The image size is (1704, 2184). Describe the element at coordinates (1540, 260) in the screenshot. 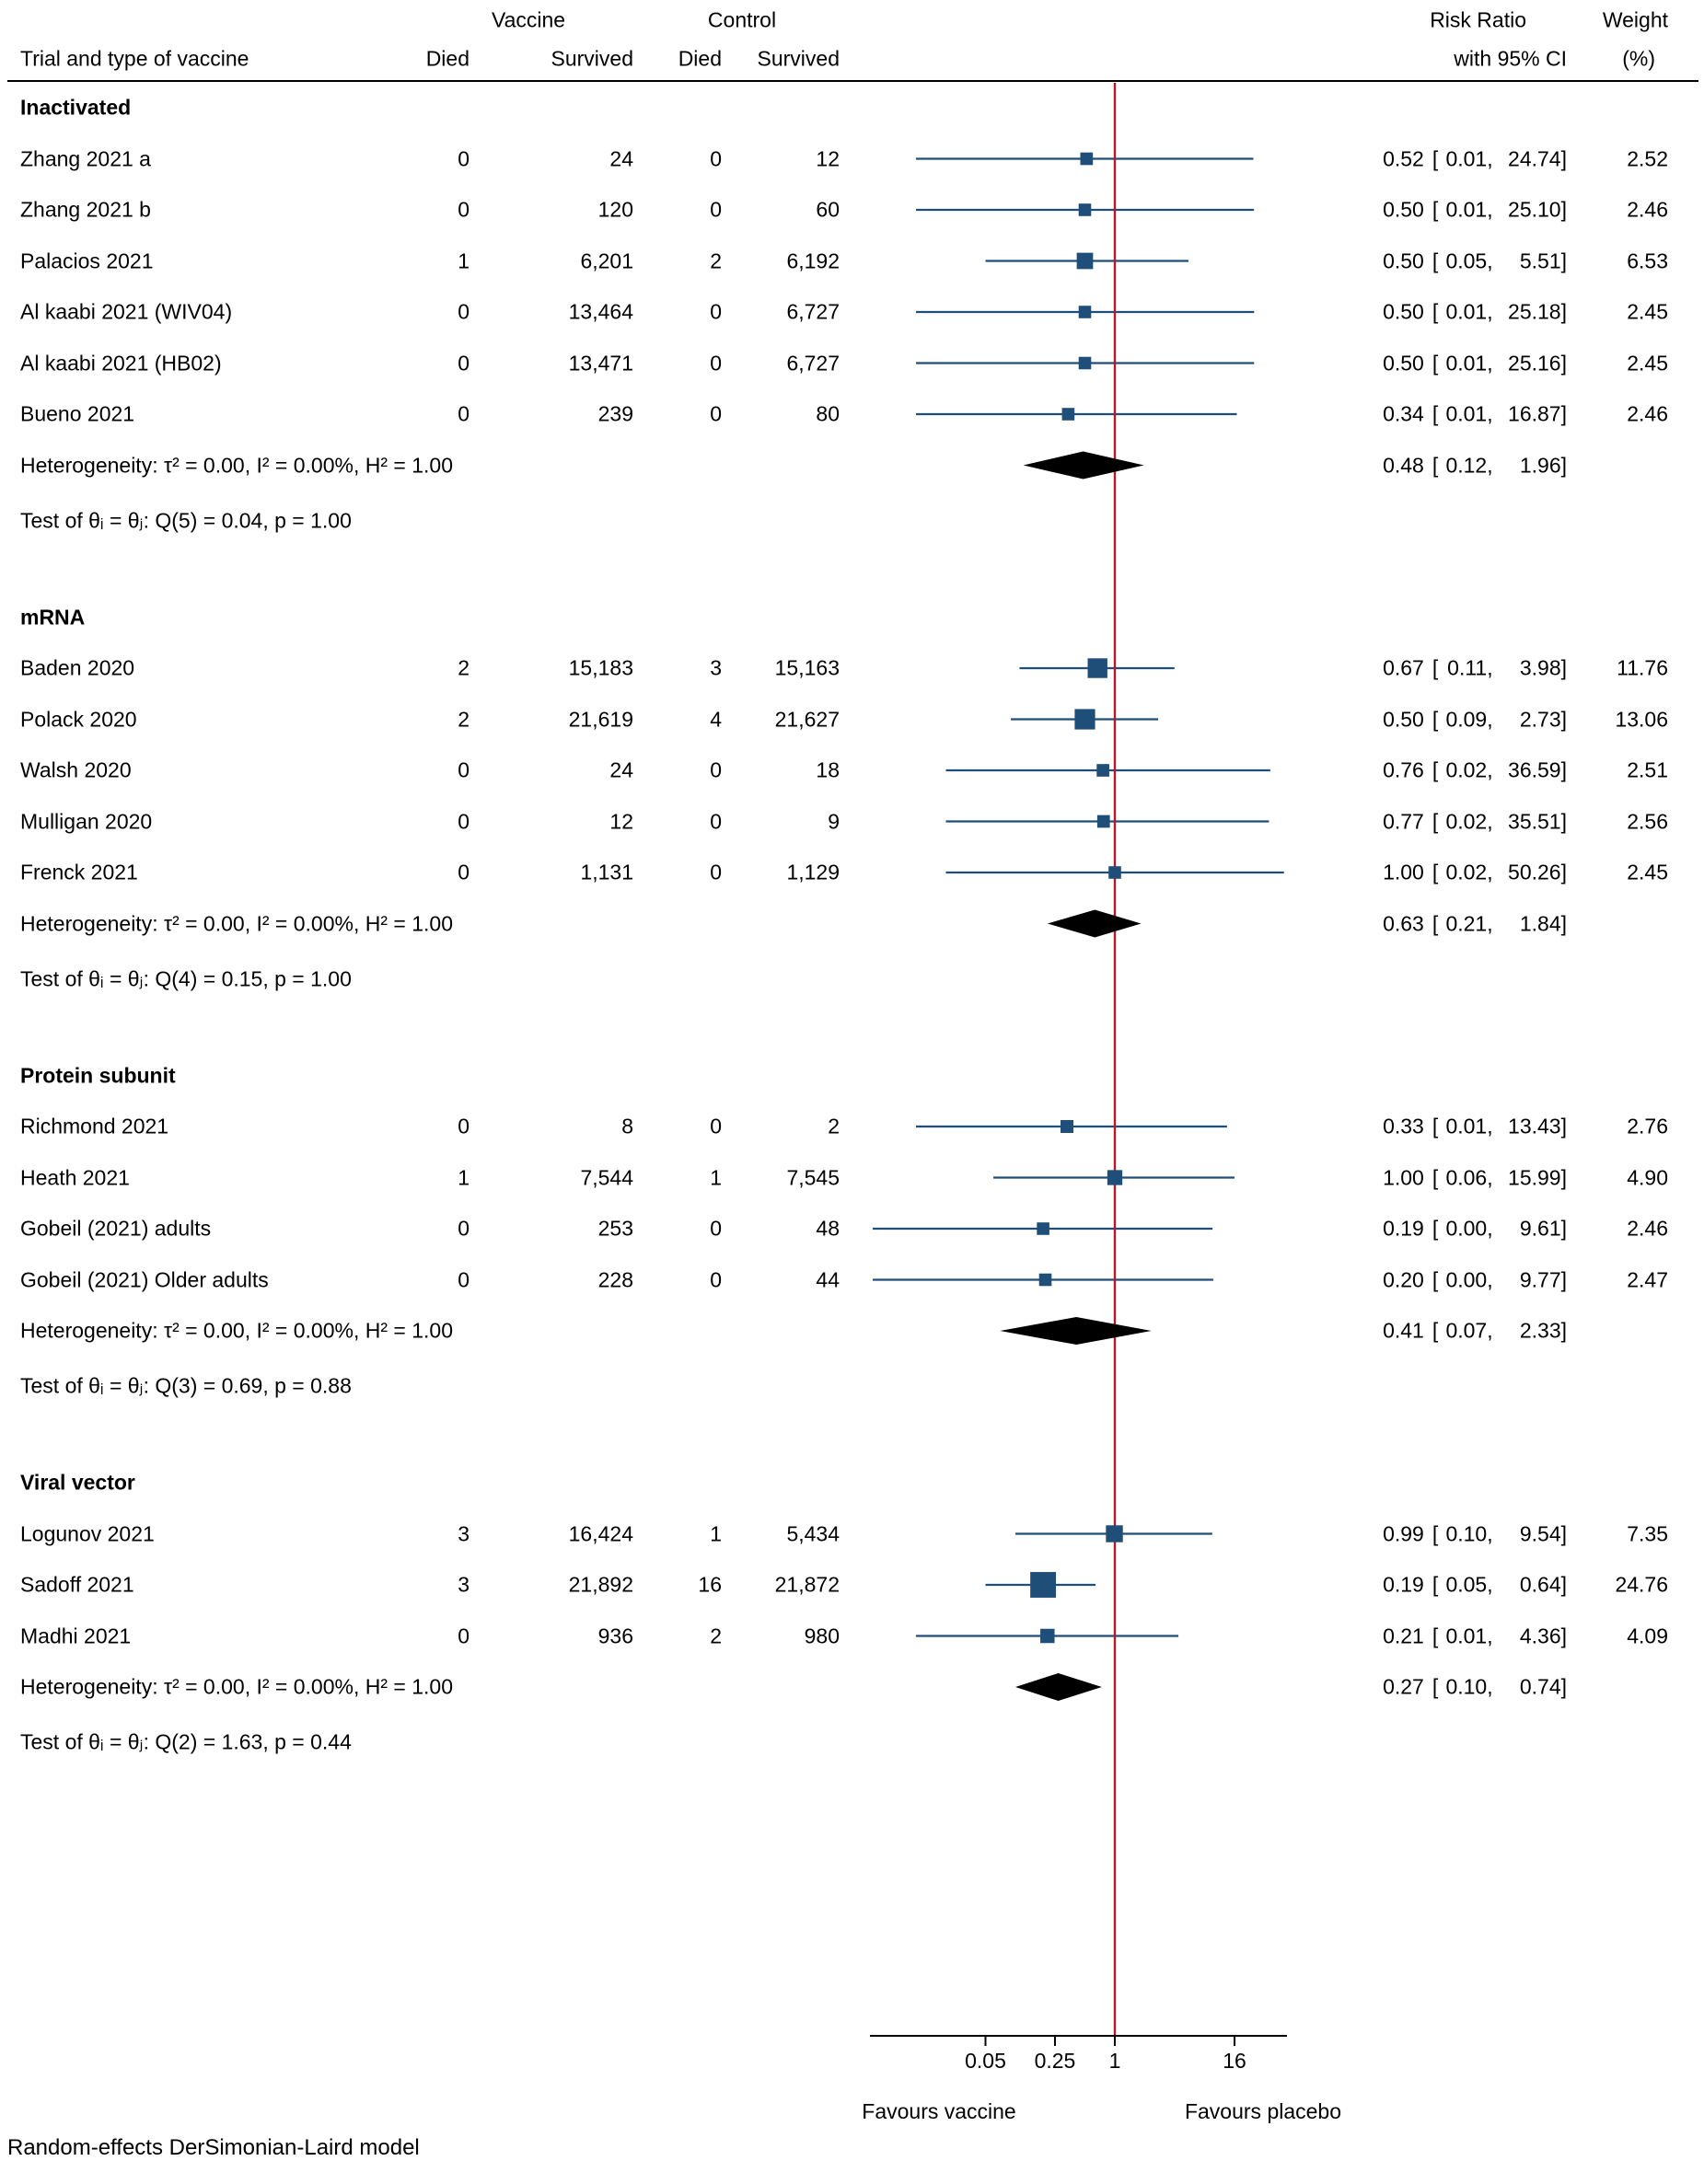

I see `rr-ci-high: 5.51` at that location.